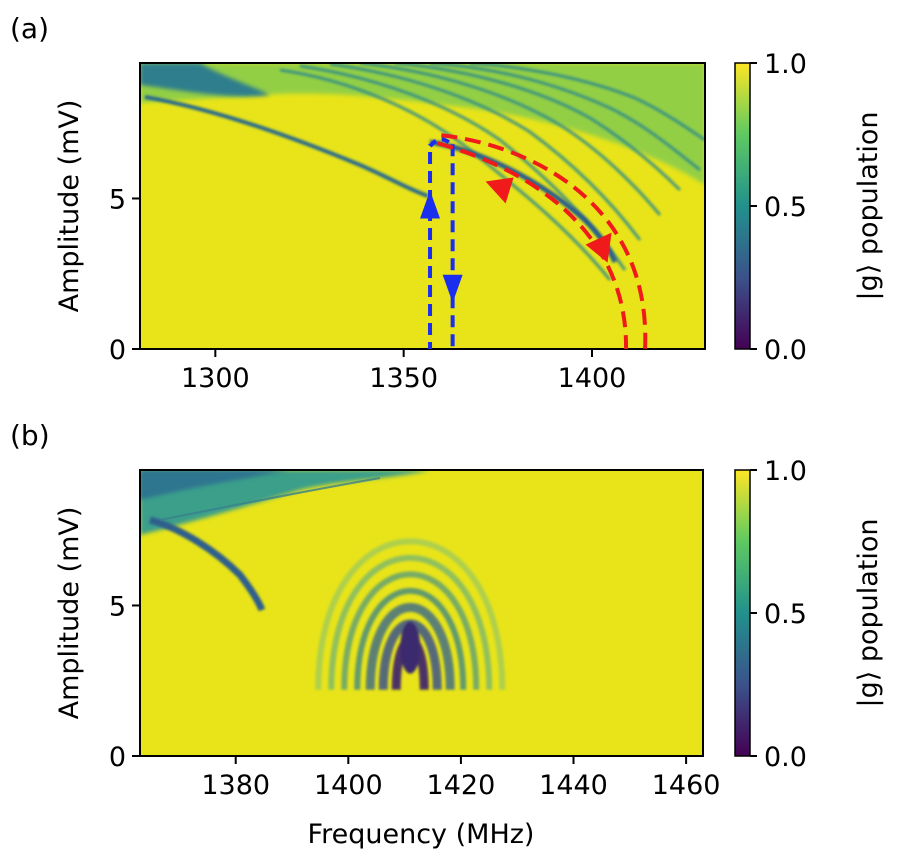 This screenshot has height=864, width=897. What do you see at coordinates (868, 612) in the screenshot?
I see `colorbar-b-label: |g⟩ population` at bounding box center [868, 612].